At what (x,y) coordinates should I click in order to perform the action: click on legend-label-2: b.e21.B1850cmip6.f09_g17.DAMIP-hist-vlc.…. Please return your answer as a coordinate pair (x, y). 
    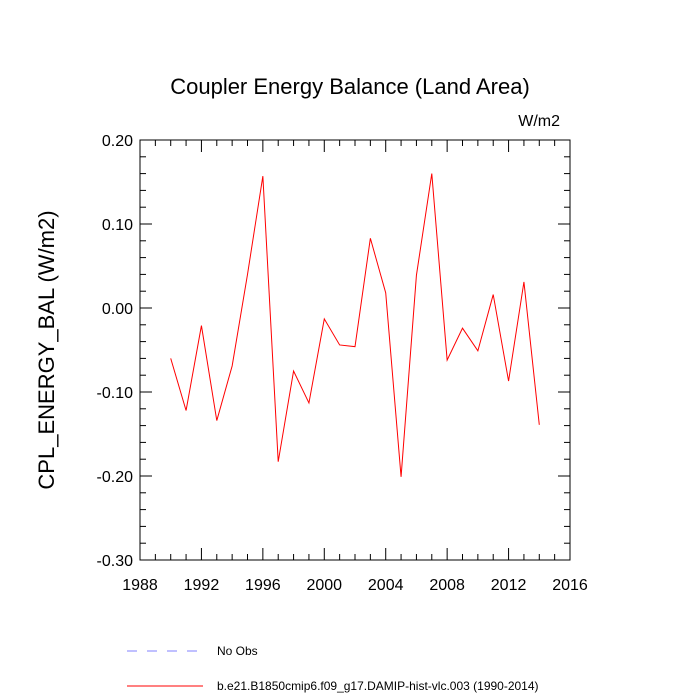
    Looking at the image, I should click on (378, 686).